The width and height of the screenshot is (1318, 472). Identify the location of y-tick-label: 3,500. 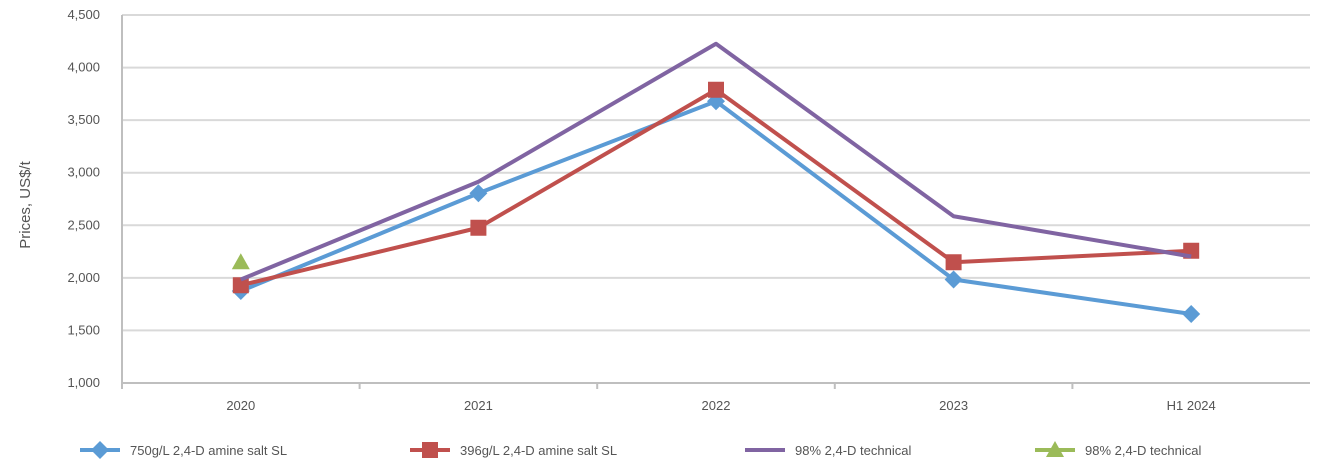
(83, 119).